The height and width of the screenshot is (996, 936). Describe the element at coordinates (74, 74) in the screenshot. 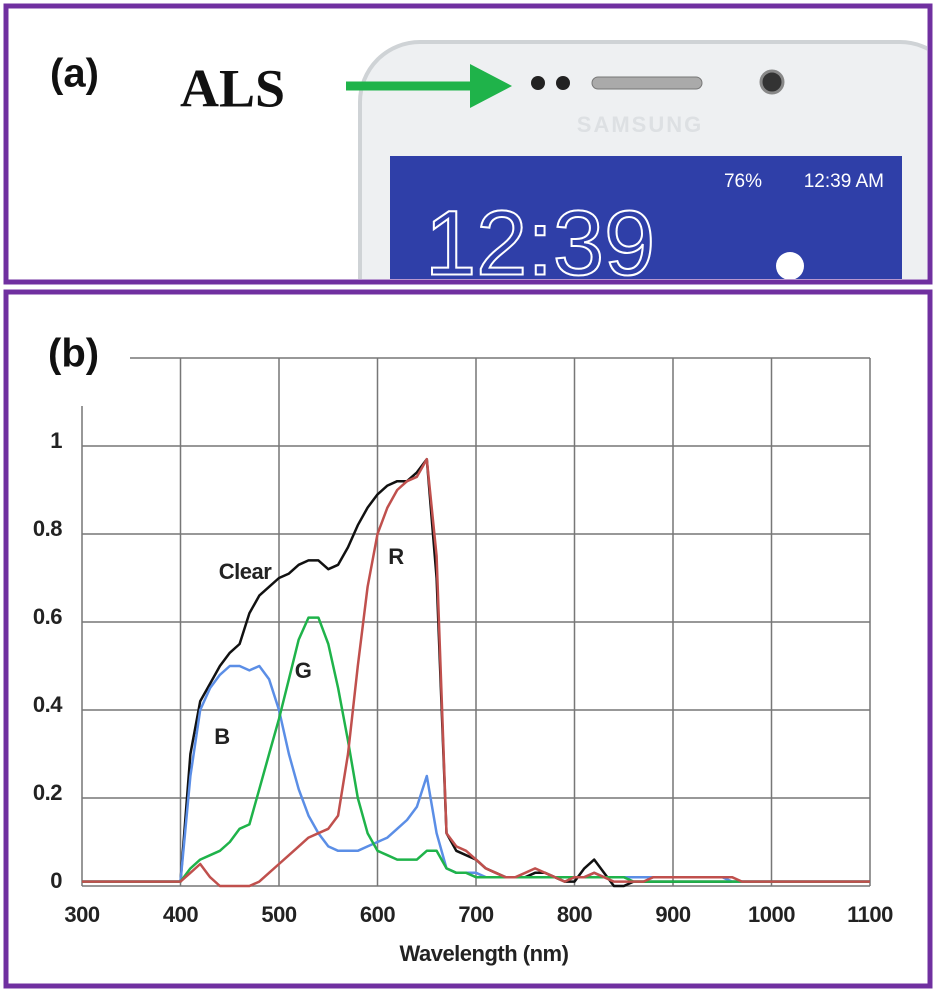

I see `panel-label: (a)` at that location.